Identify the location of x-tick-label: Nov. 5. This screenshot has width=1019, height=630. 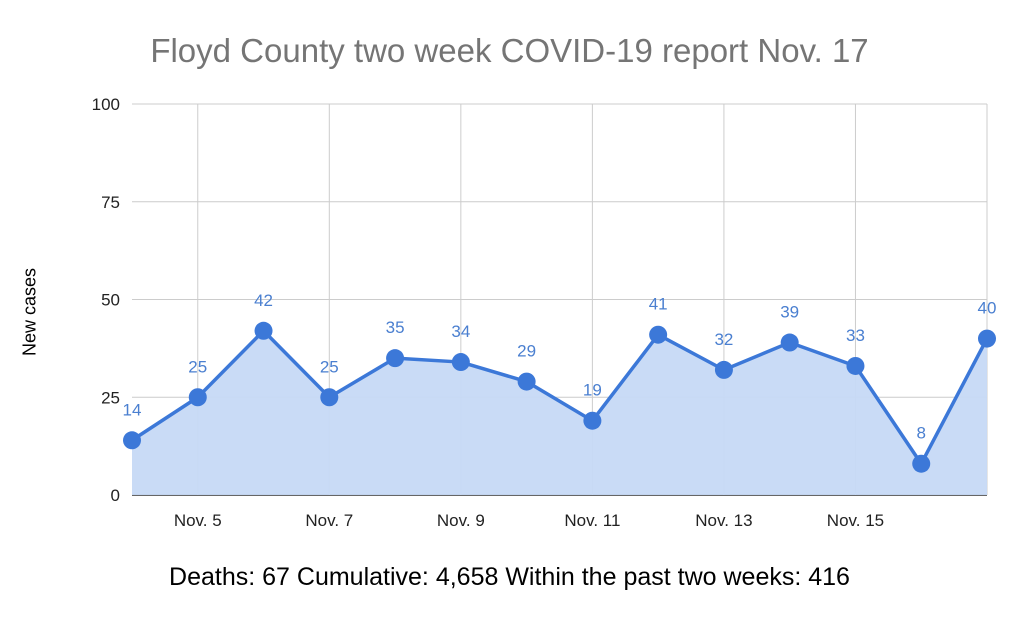
(198, 520).